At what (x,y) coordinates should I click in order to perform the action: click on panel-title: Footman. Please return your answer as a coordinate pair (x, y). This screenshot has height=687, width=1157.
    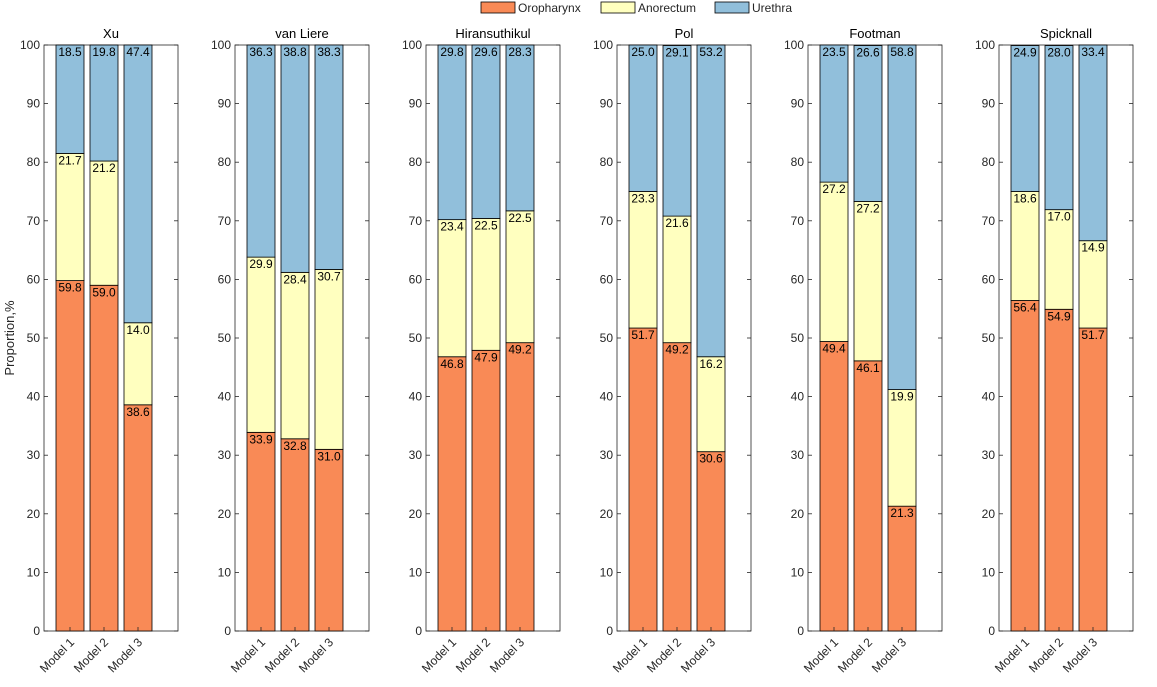
    Looking at the image, I should click on (874, 33).